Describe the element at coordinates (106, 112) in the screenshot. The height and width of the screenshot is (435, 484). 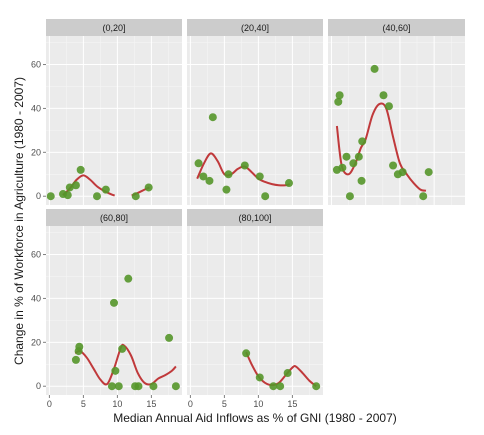
I see `facet-panel: (0,20] 0 20 40 60` at that location.